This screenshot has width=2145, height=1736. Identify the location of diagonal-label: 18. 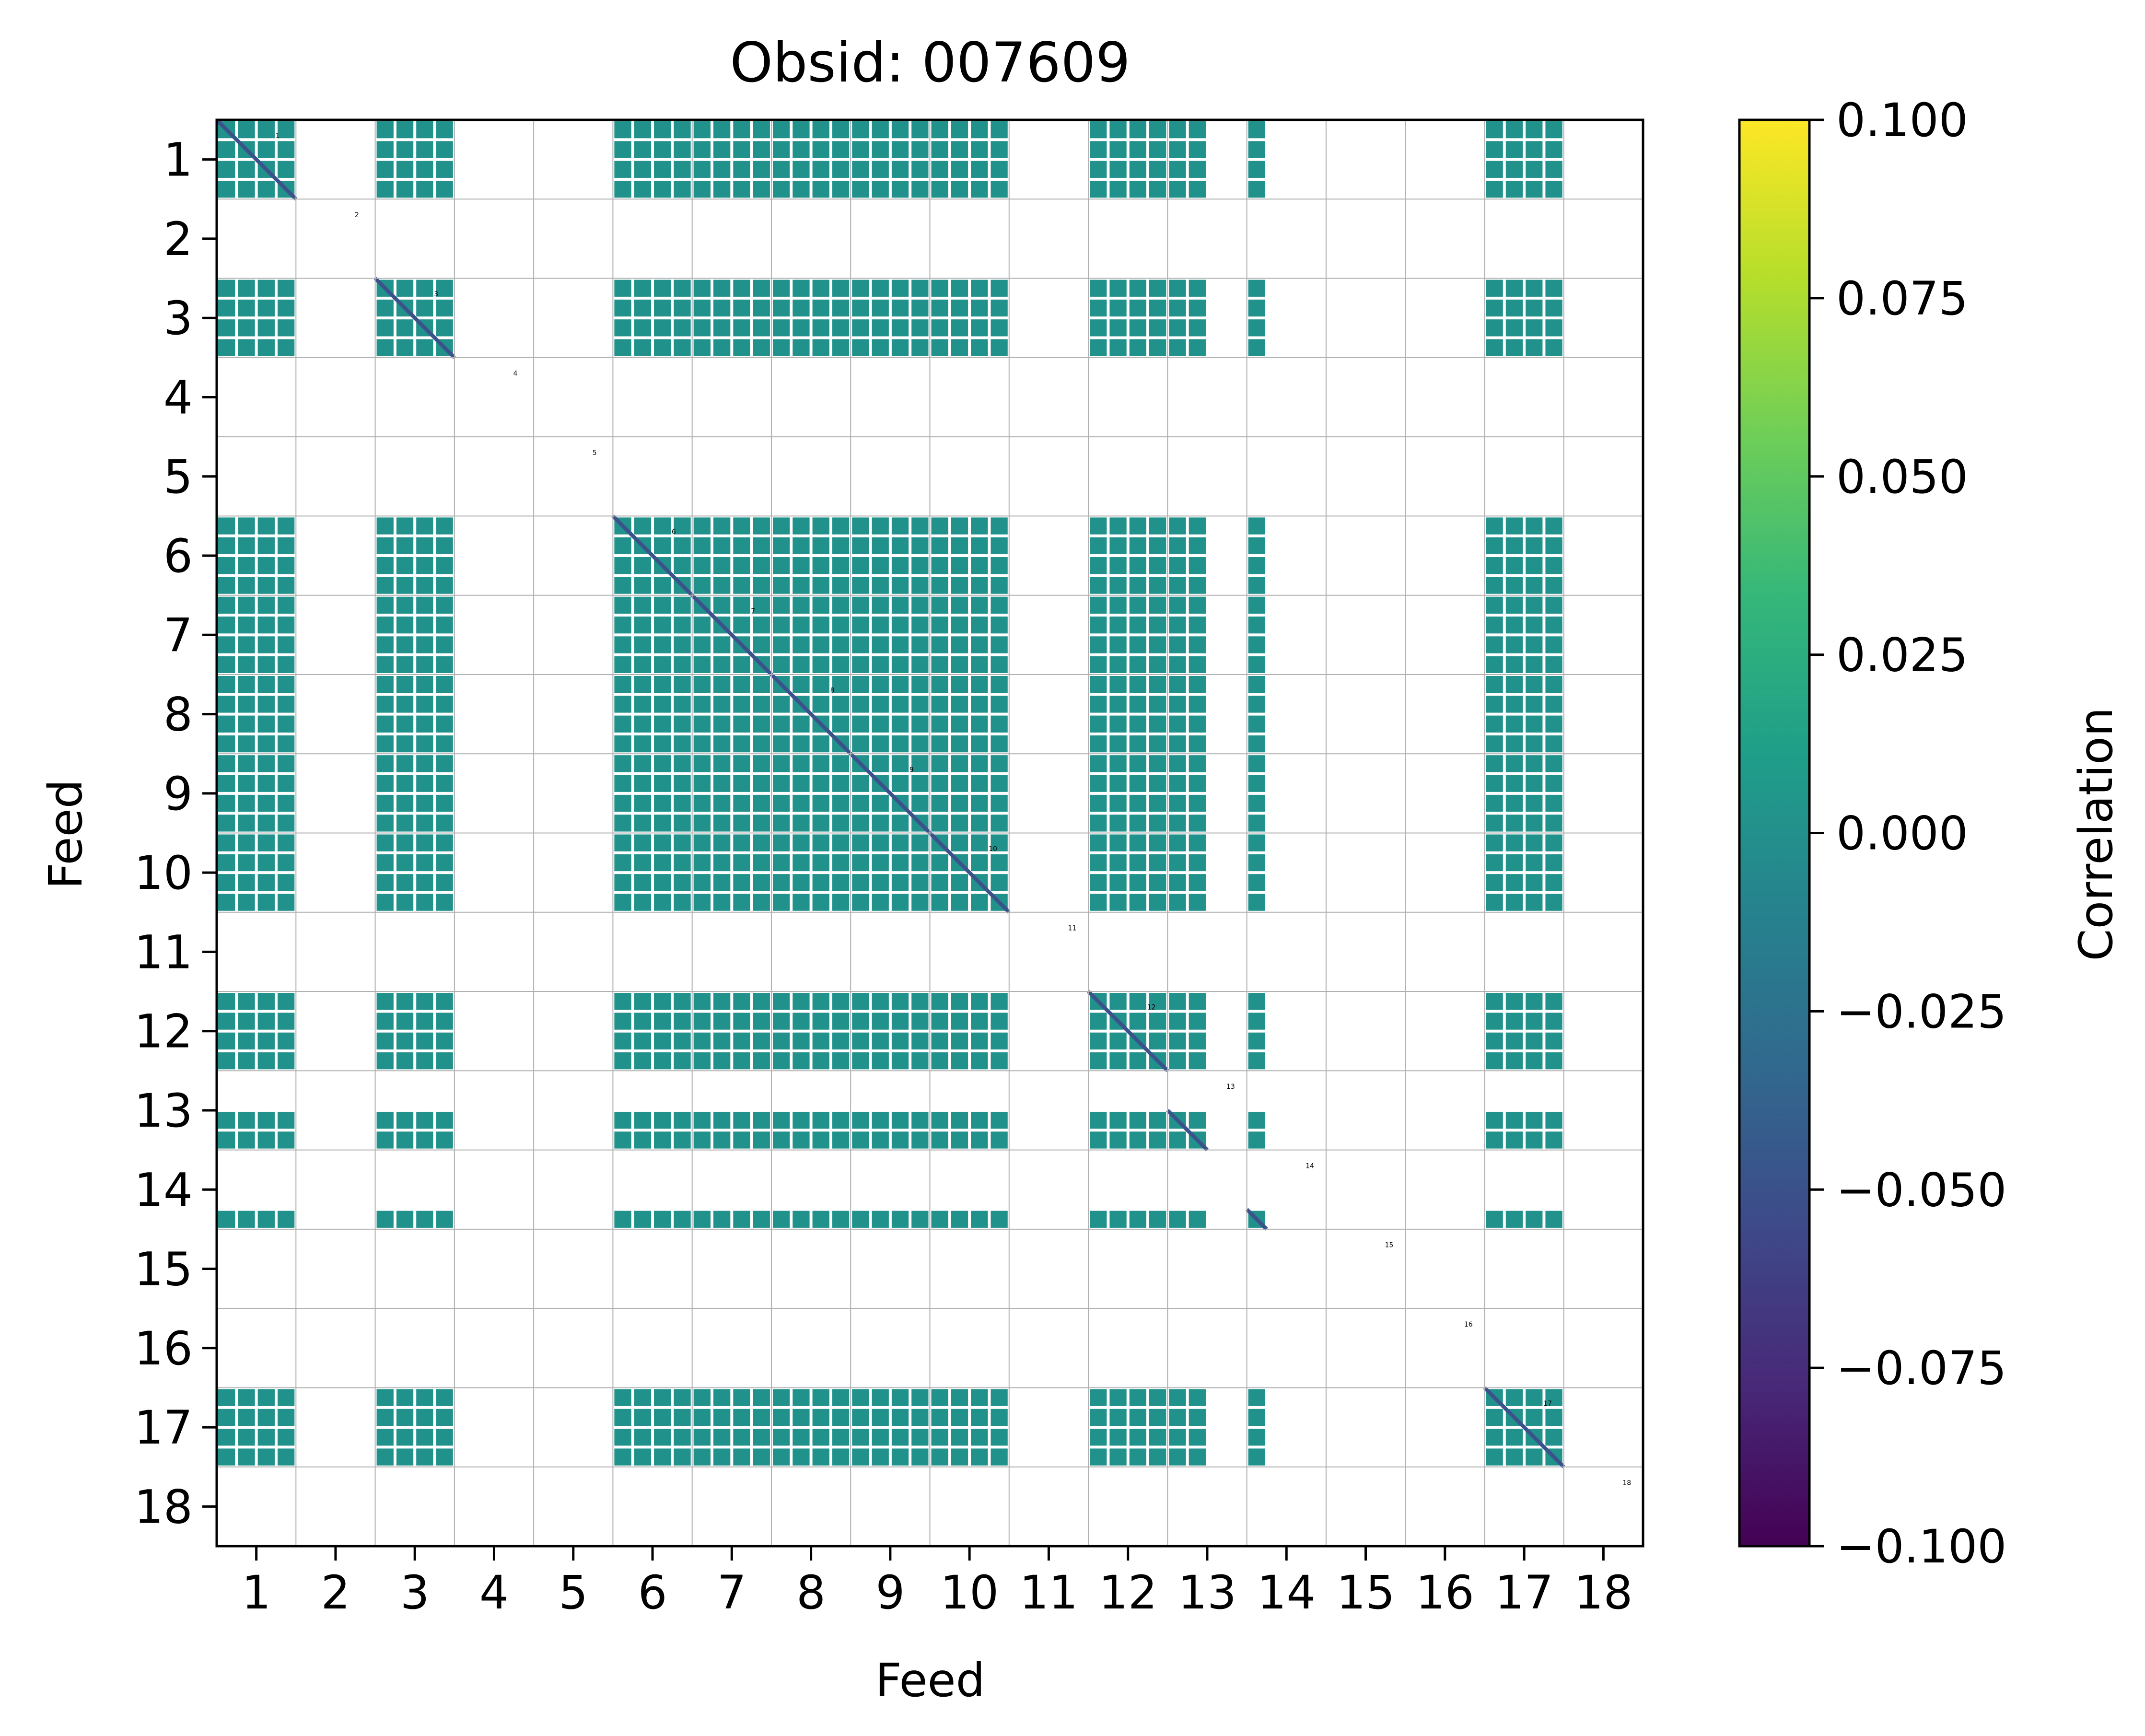
(1626, 1483).